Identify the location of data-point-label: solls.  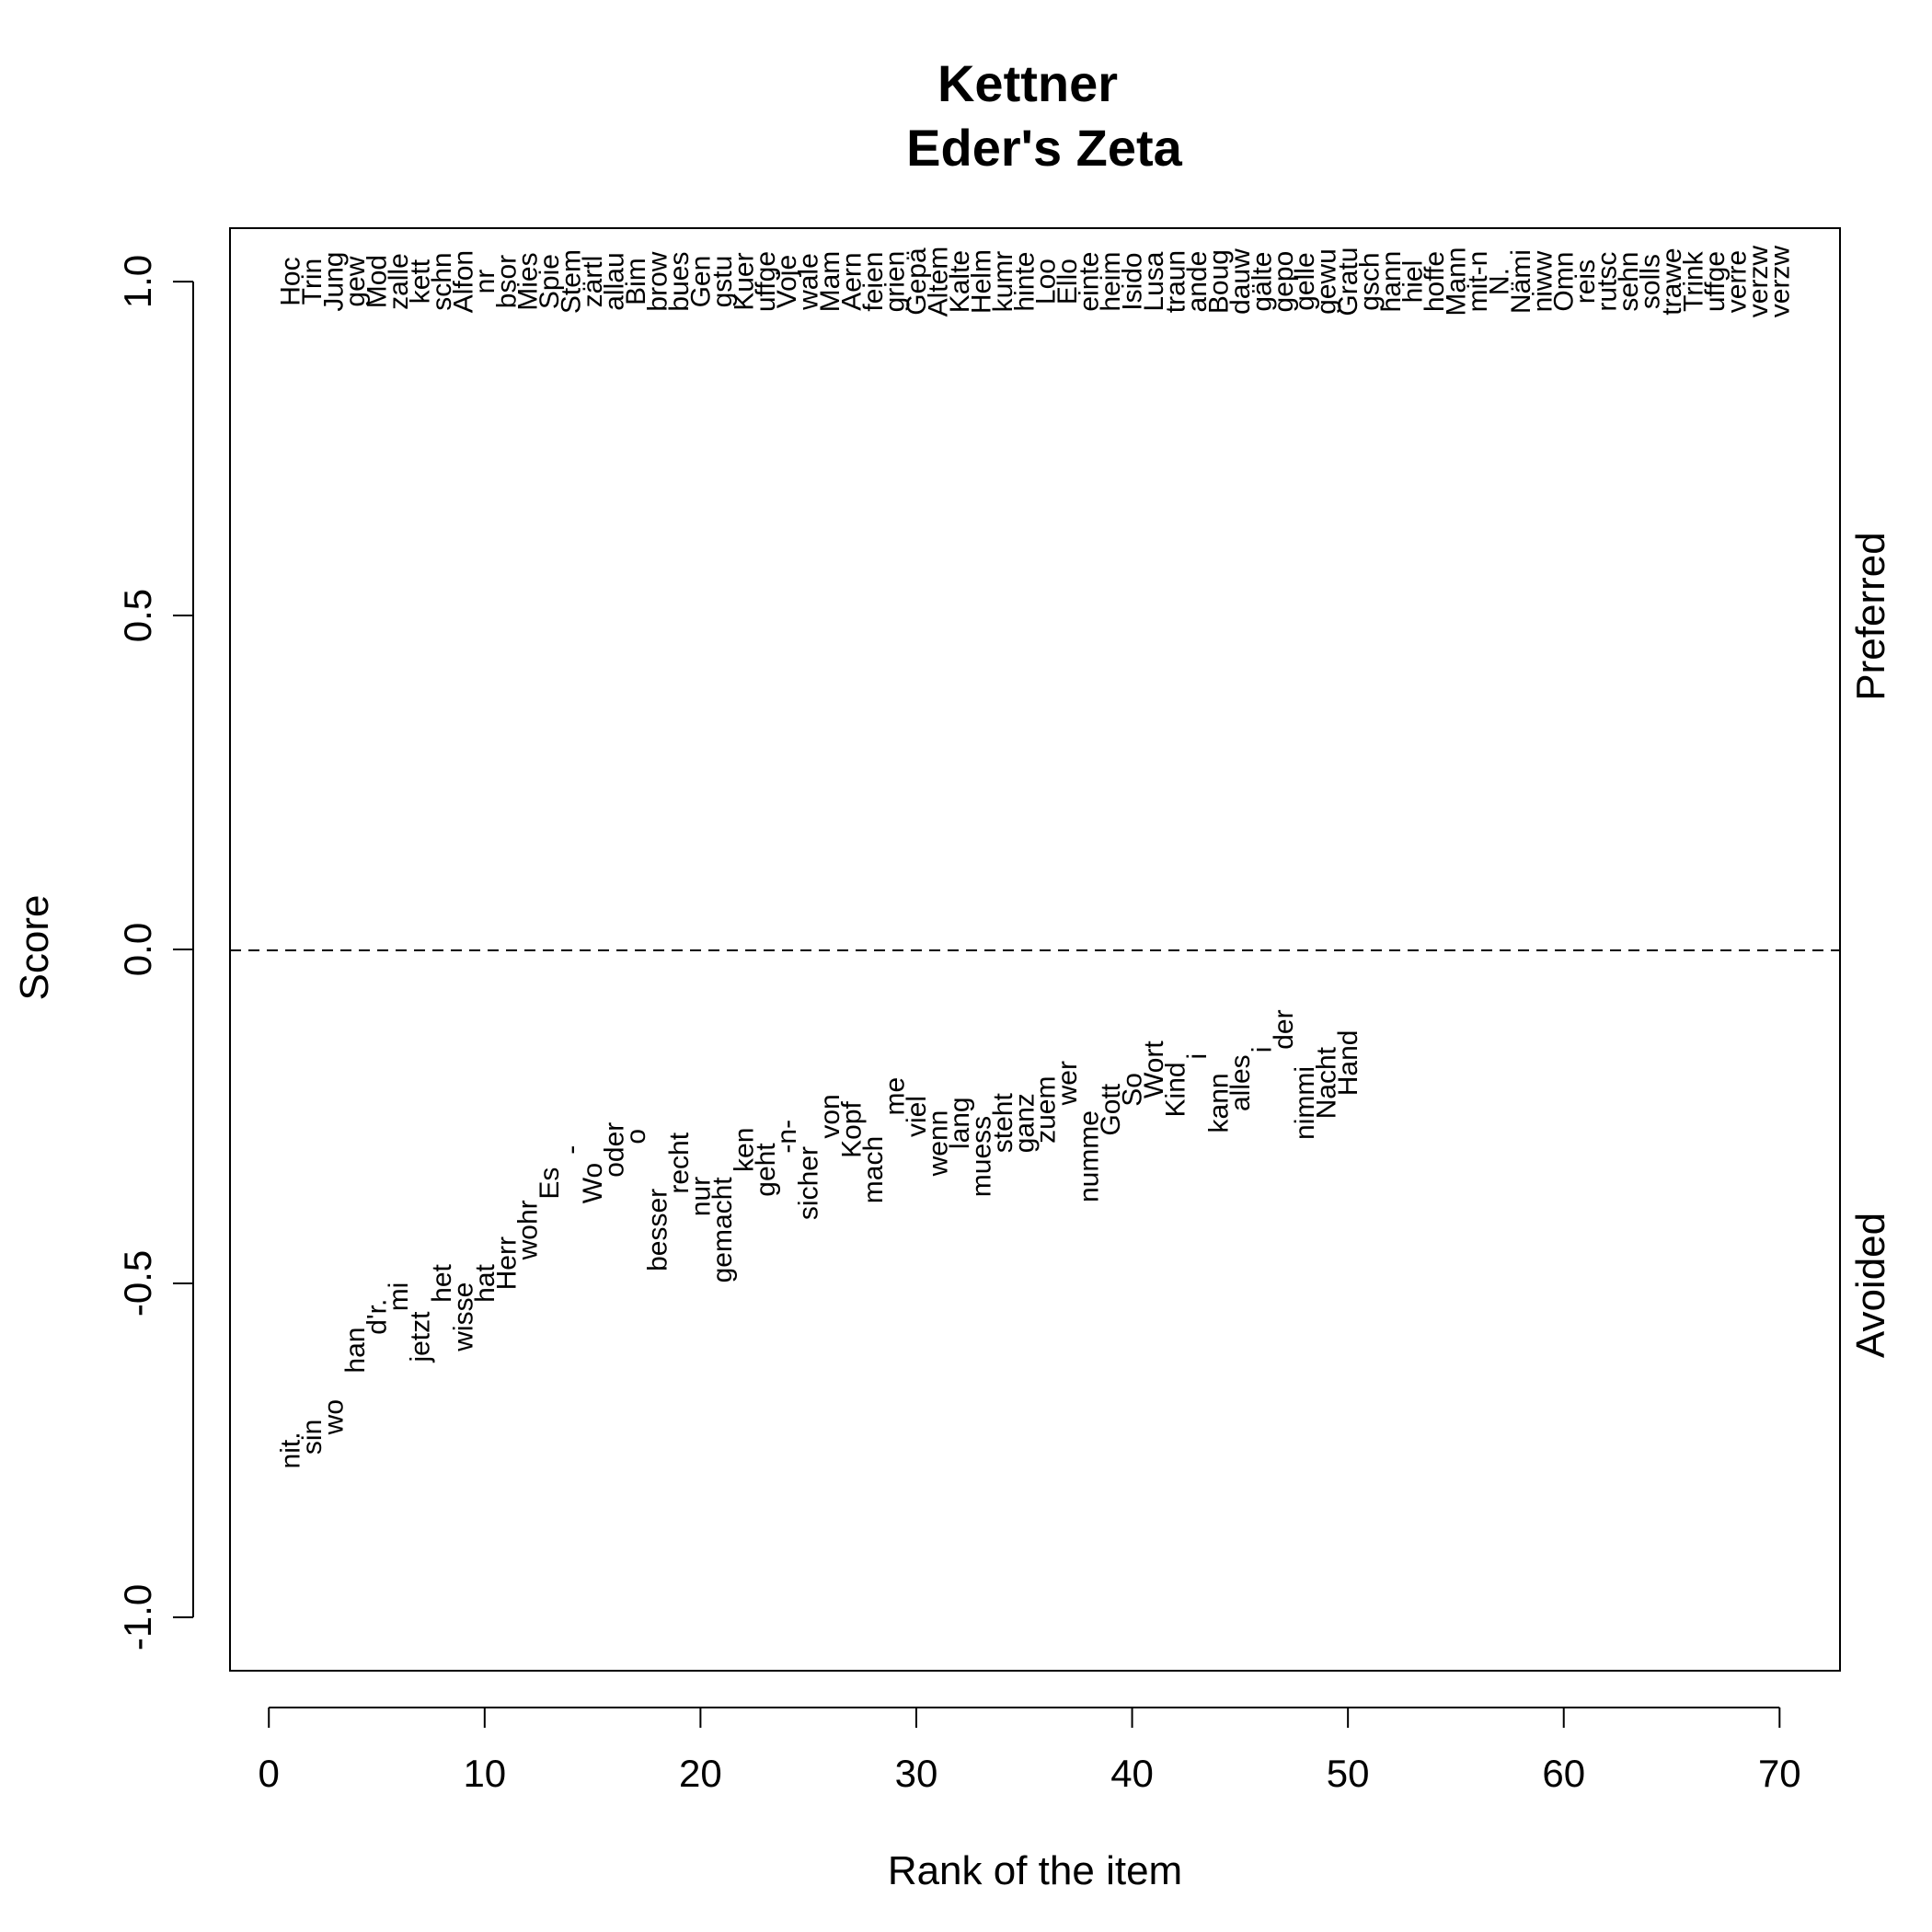
(1651, 281).